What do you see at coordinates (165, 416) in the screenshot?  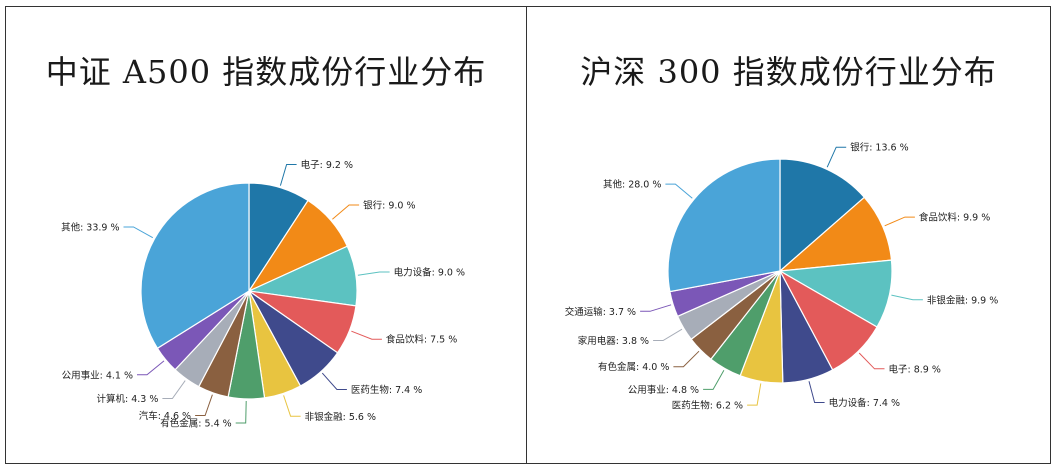 I see `slice-label: 汽车: 4.6 %` at bounding box center [165, 416].